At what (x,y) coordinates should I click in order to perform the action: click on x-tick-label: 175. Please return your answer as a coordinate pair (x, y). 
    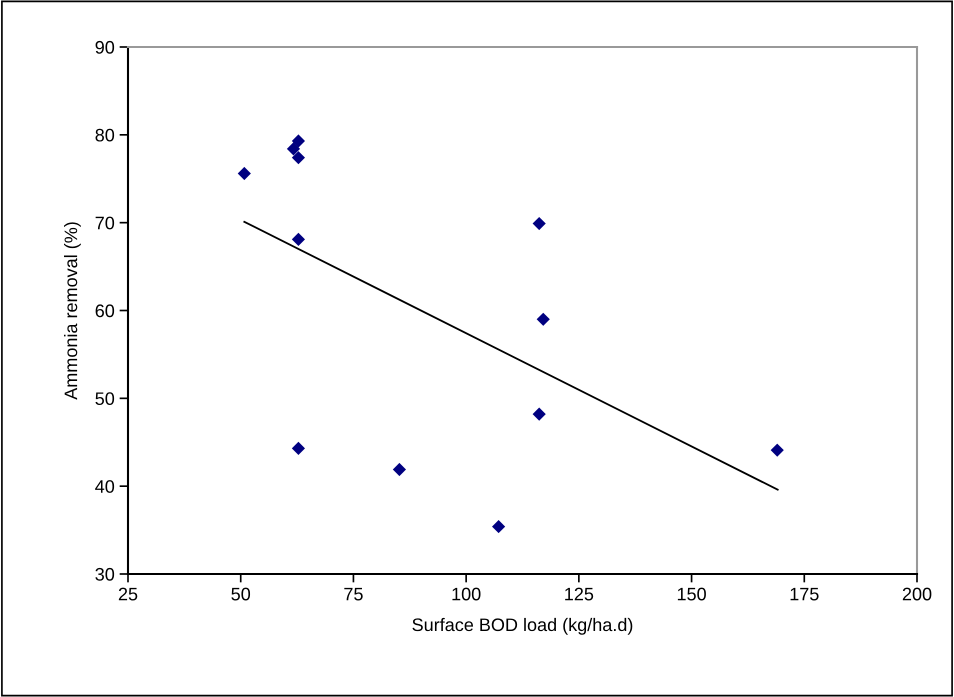
    Looking at the image, I should click on (804, 594).